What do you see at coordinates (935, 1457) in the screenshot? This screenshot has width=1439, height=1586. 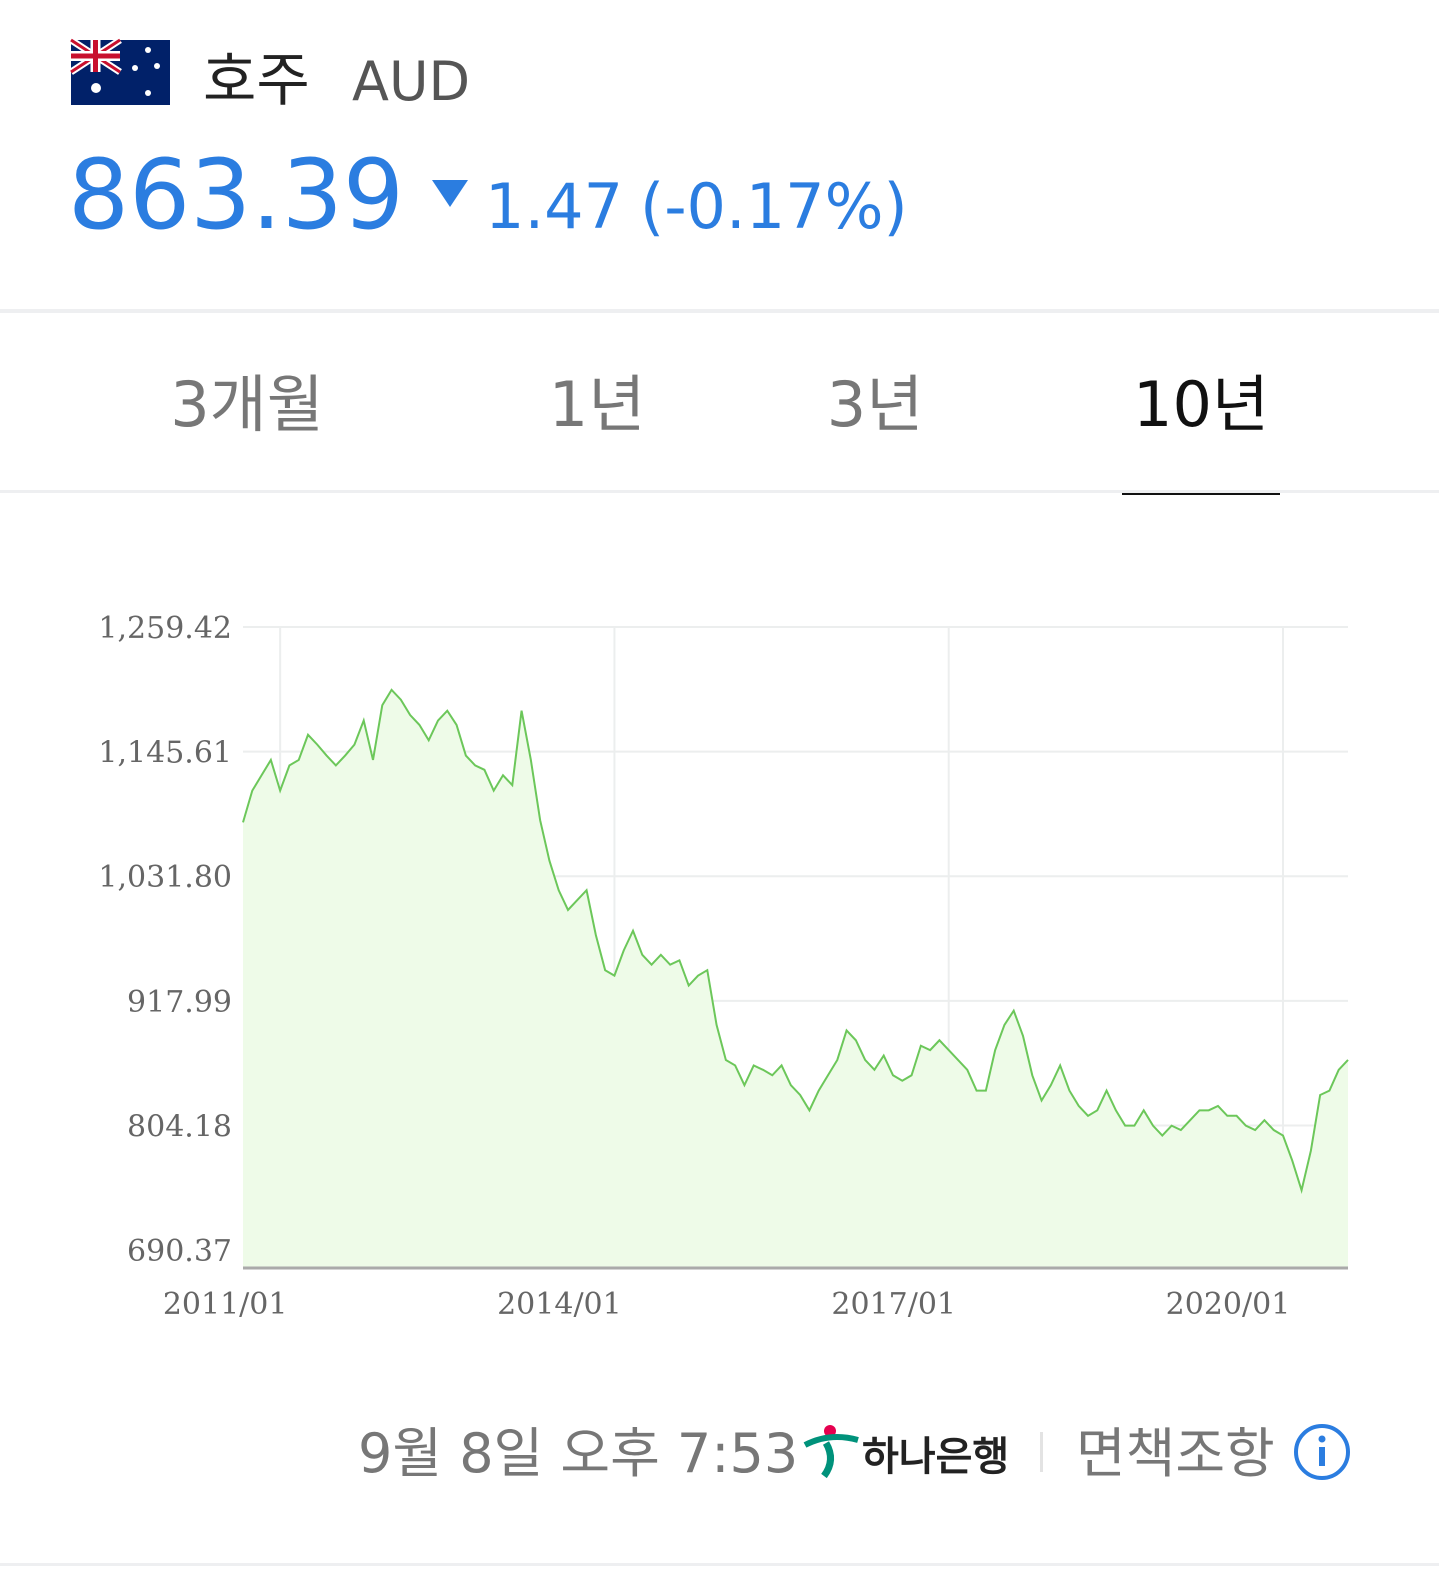 I see `bank-name: 하나은행` at bounding box center [935, 1457].